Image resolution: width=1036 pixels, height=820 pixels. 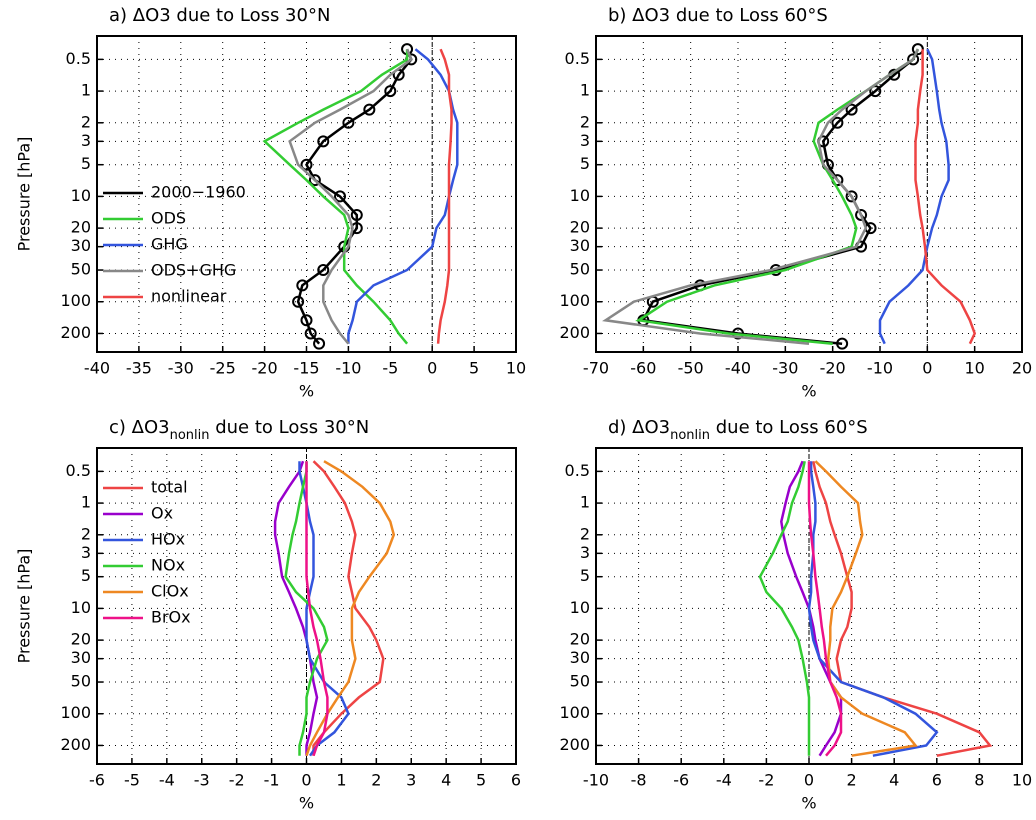 What do you see at coordinates (979, 780) in the screenshot?
I see `x-tick-label: 8` at bounding box center [979, 780].